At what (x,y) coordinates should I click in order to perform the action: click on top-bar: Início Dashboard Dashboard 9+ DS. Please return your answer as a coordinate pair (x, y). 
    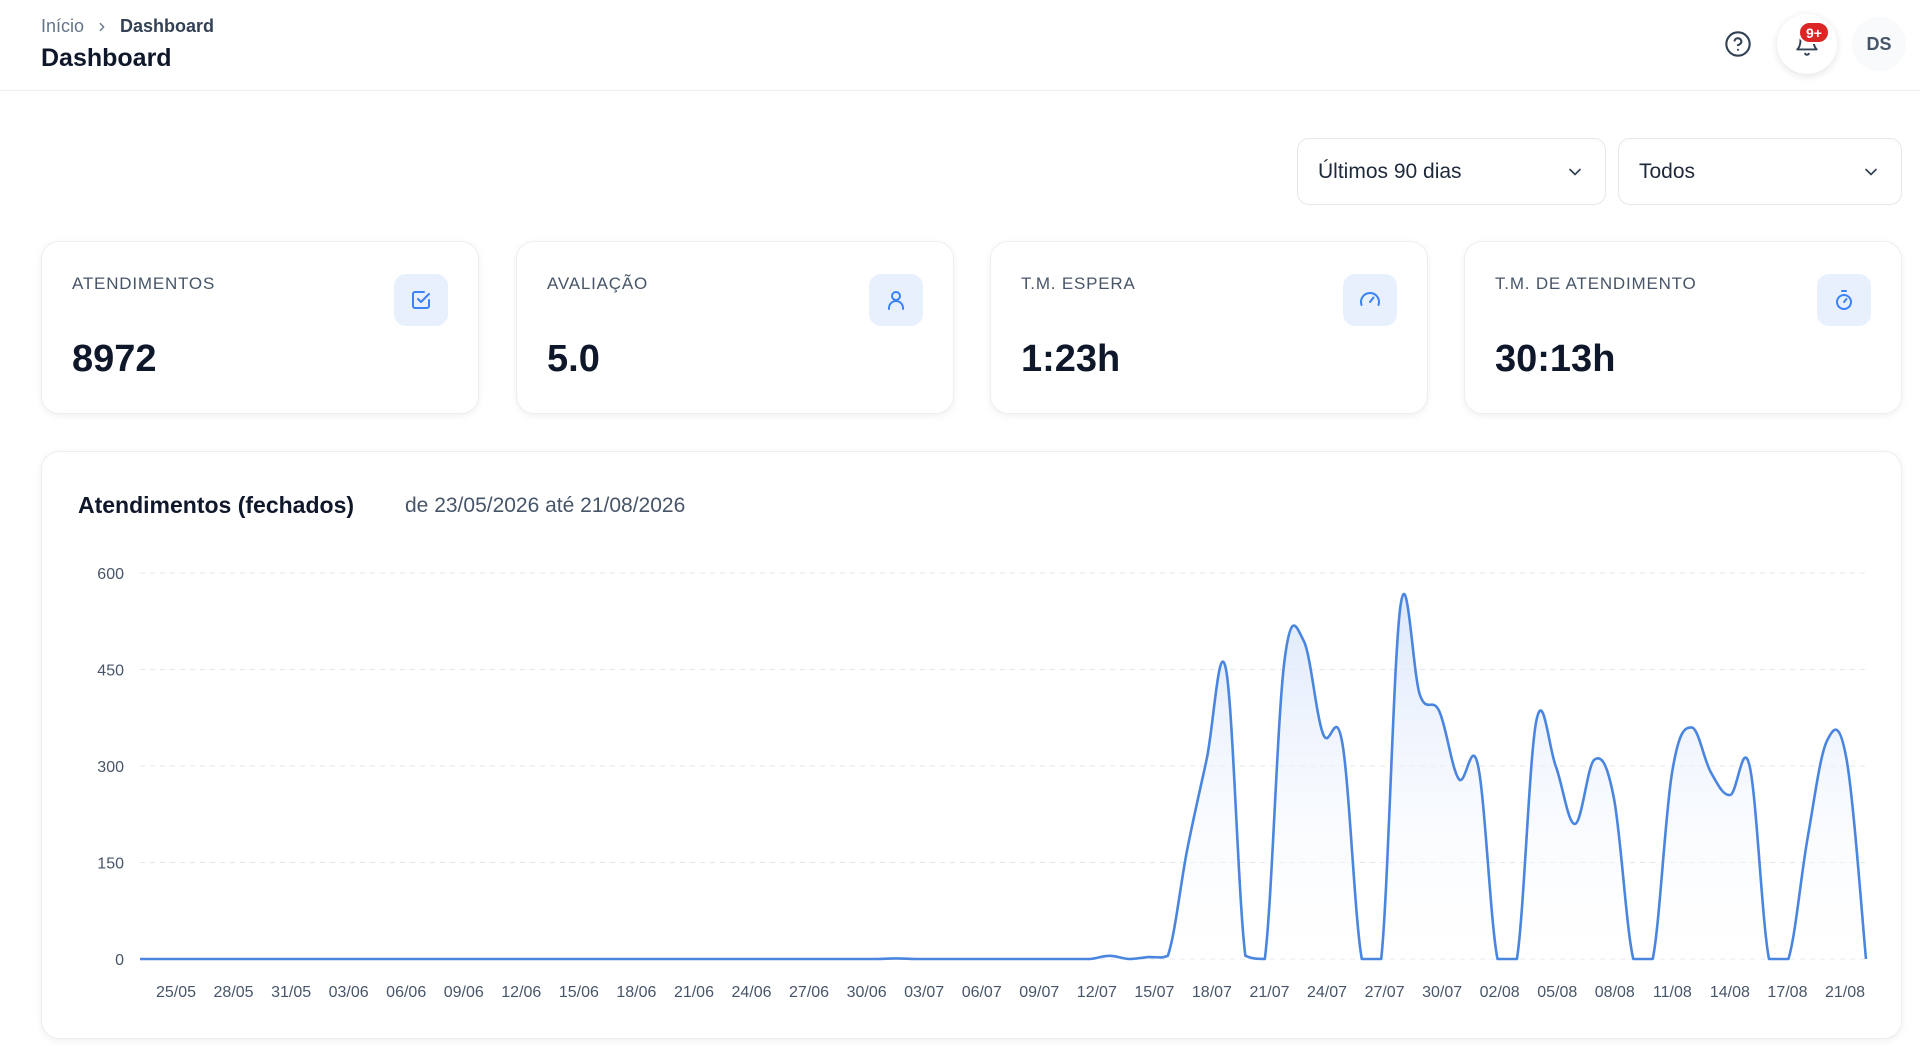
    Looking at the image, I should click on (960, 45).